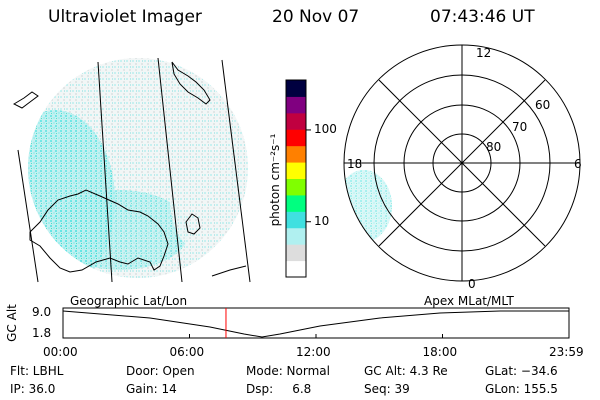  Describe the element at coordinates (129, 301) in the screenshot. I see `geographic-label: Geographic Lat/Lon` at that location.